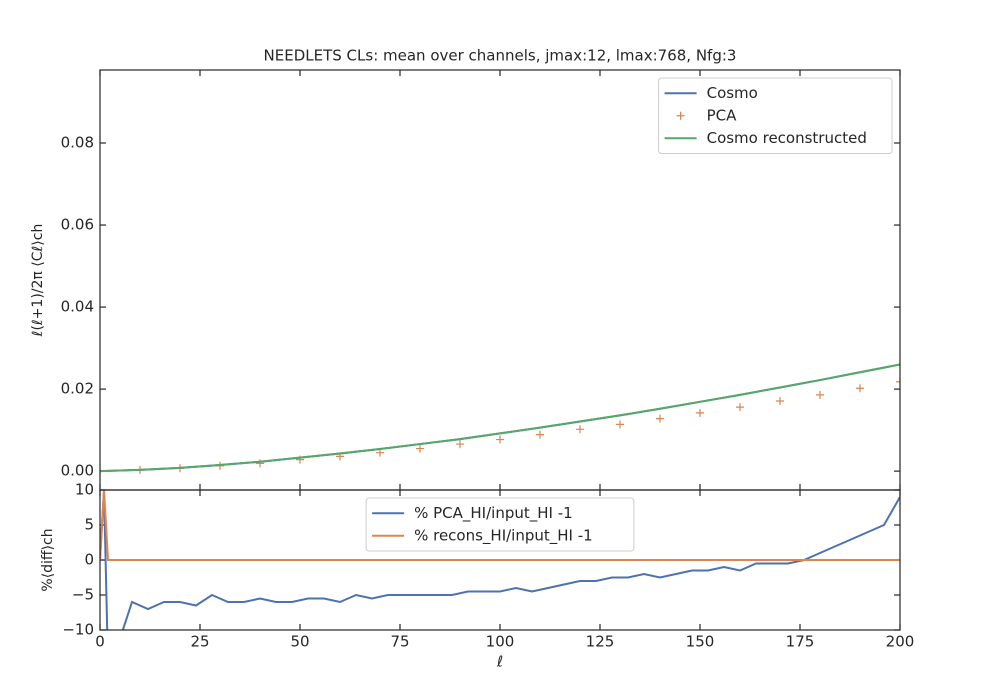 This screenshot has height=700, width=1000. What do you see at coordinates (600, 642) in the screenshot?
I see `x-tick-label: 125` at bounding box center [600, 642].